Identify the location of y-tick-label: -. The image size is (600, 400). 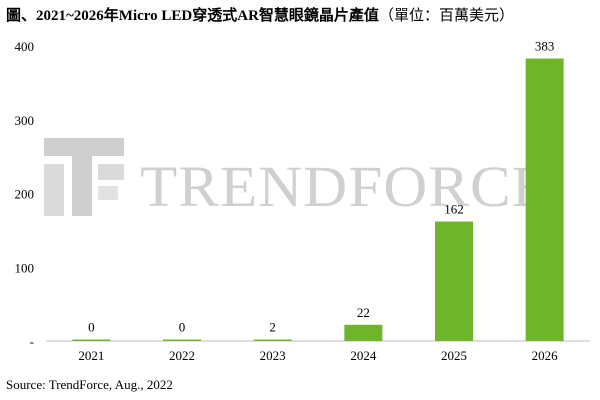
(32, 341).